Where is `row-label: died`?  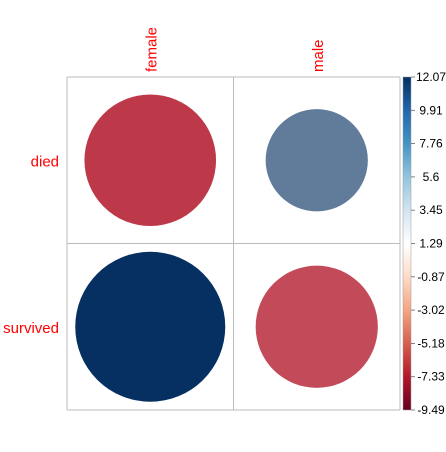 row-label: died is located at coordinates (45, 161).